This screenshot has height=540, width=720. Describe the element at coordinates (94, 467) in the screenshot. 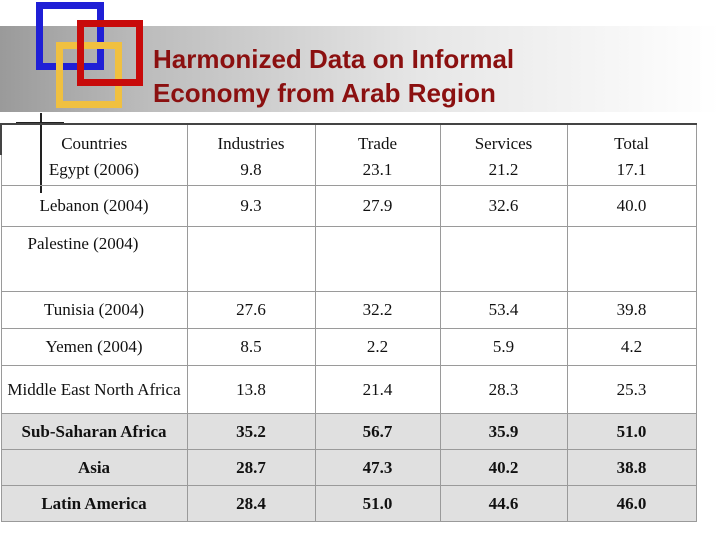

I see `region-name: Asia` at that location.